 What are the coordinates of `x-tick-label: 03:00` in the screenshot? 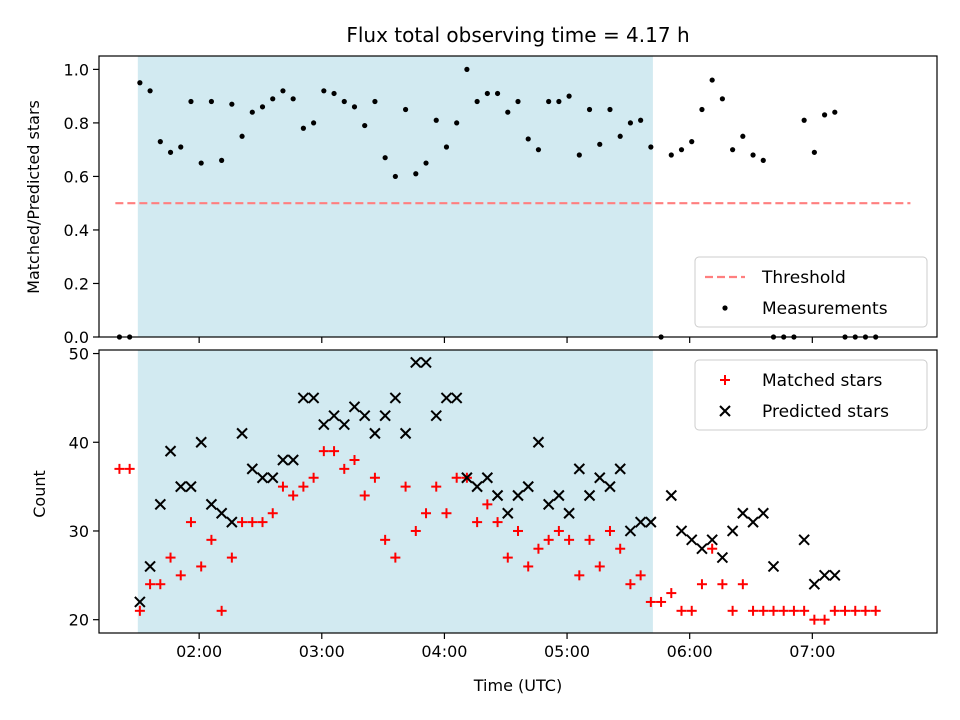 It's located at (322, 651).